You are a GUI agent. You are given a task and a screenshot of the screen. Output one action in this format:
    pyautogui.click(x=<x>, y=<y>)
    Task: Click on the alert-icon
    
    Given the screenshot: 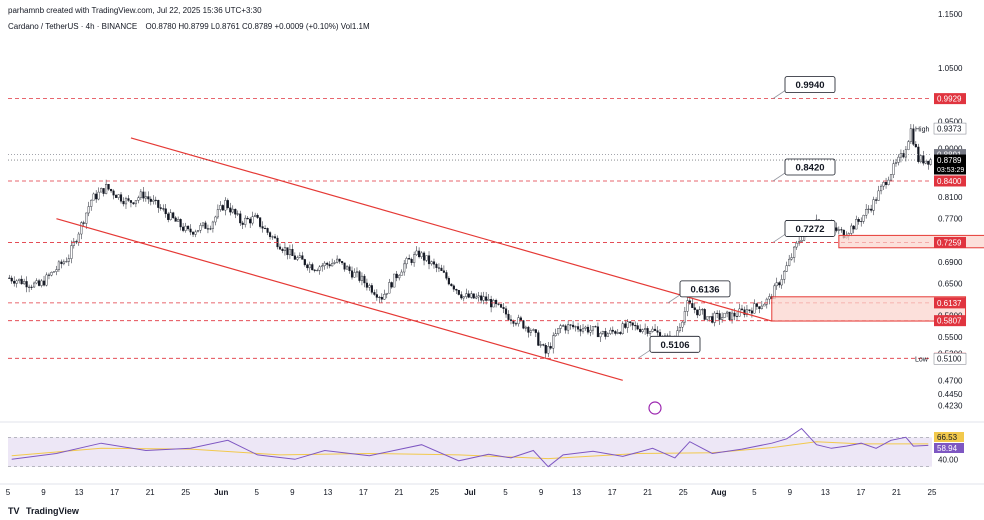 What is the action you would take?
    pyautogui.click(x=655, y=408)
    